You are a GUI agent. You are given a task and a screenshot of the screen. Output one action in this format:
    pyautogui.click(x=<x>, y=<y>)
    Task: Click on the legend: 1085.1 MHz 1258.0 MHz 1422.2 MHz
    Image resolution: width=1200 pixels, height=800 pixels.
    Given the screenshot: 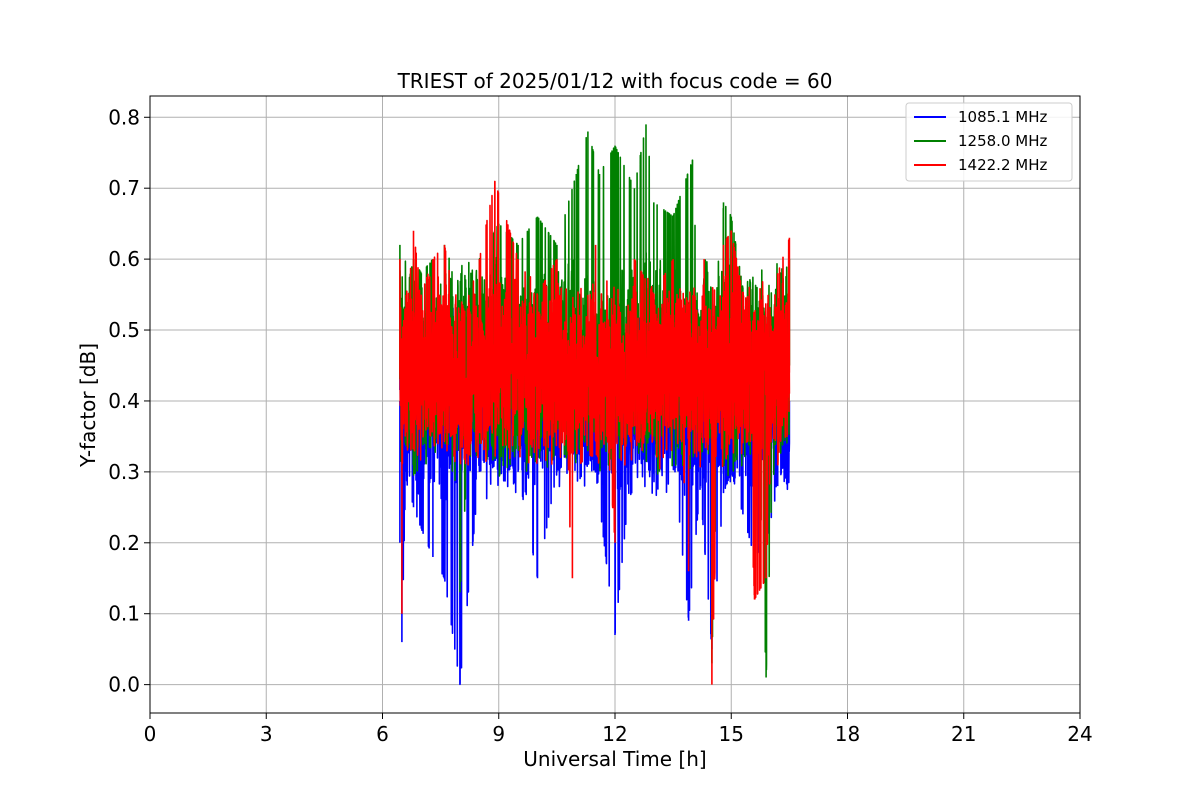 What is the action you would take?
    pyautogui.click(x=989, y=142)
    